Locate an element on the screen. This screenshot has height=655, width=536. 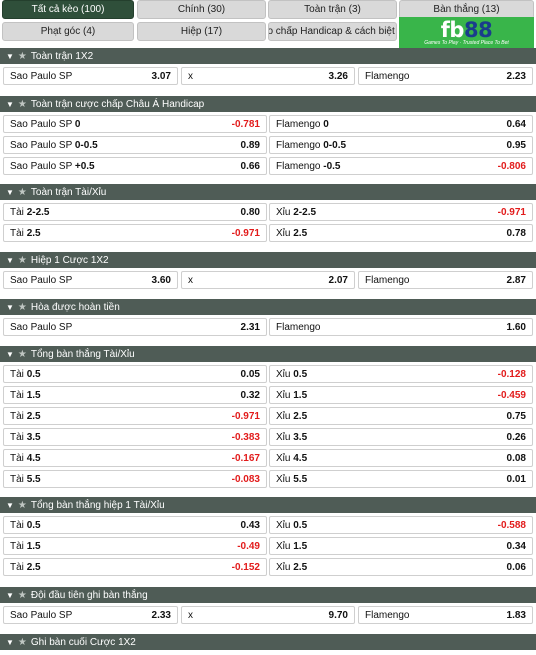
odds-selection: Xỉu 1.5 0.34 is located at coordinates (401, 546).